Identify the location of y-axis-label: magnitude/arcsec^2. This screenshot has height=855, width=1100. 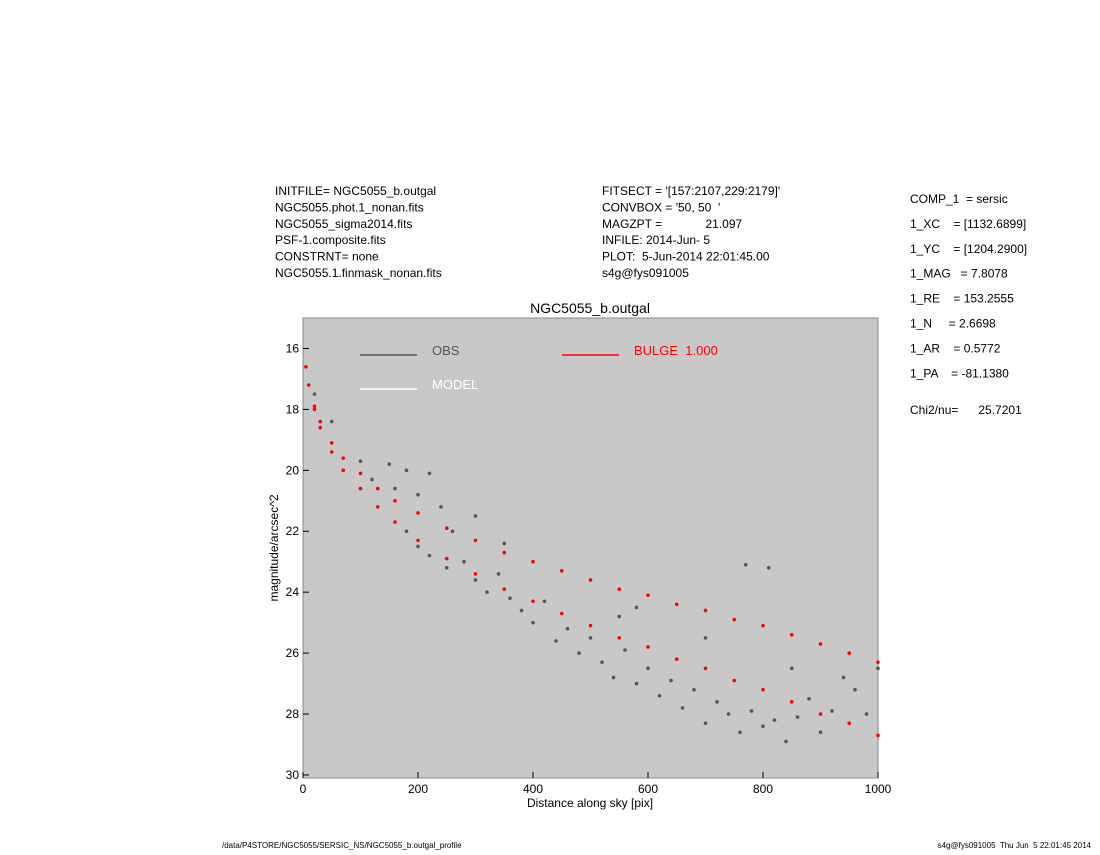
(274, 547).